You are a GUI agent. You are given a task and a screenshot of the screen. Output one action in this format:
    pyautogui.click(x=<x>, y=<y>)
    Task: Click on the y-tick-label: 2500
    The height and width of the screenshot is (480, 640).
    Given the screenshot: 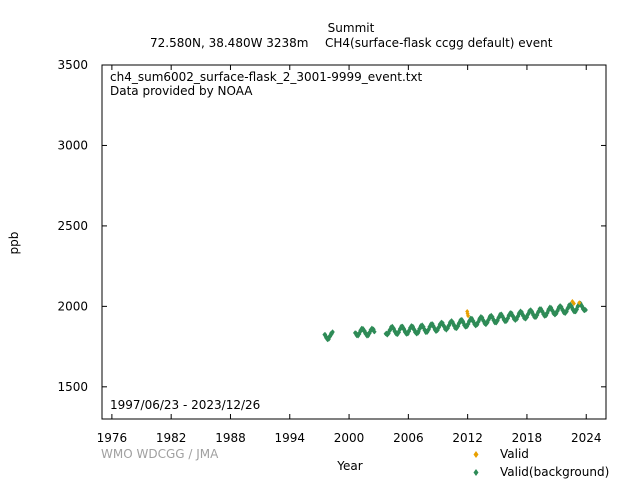 What is the action you would take?
    pyautogui.click(x=72, y=226)
    